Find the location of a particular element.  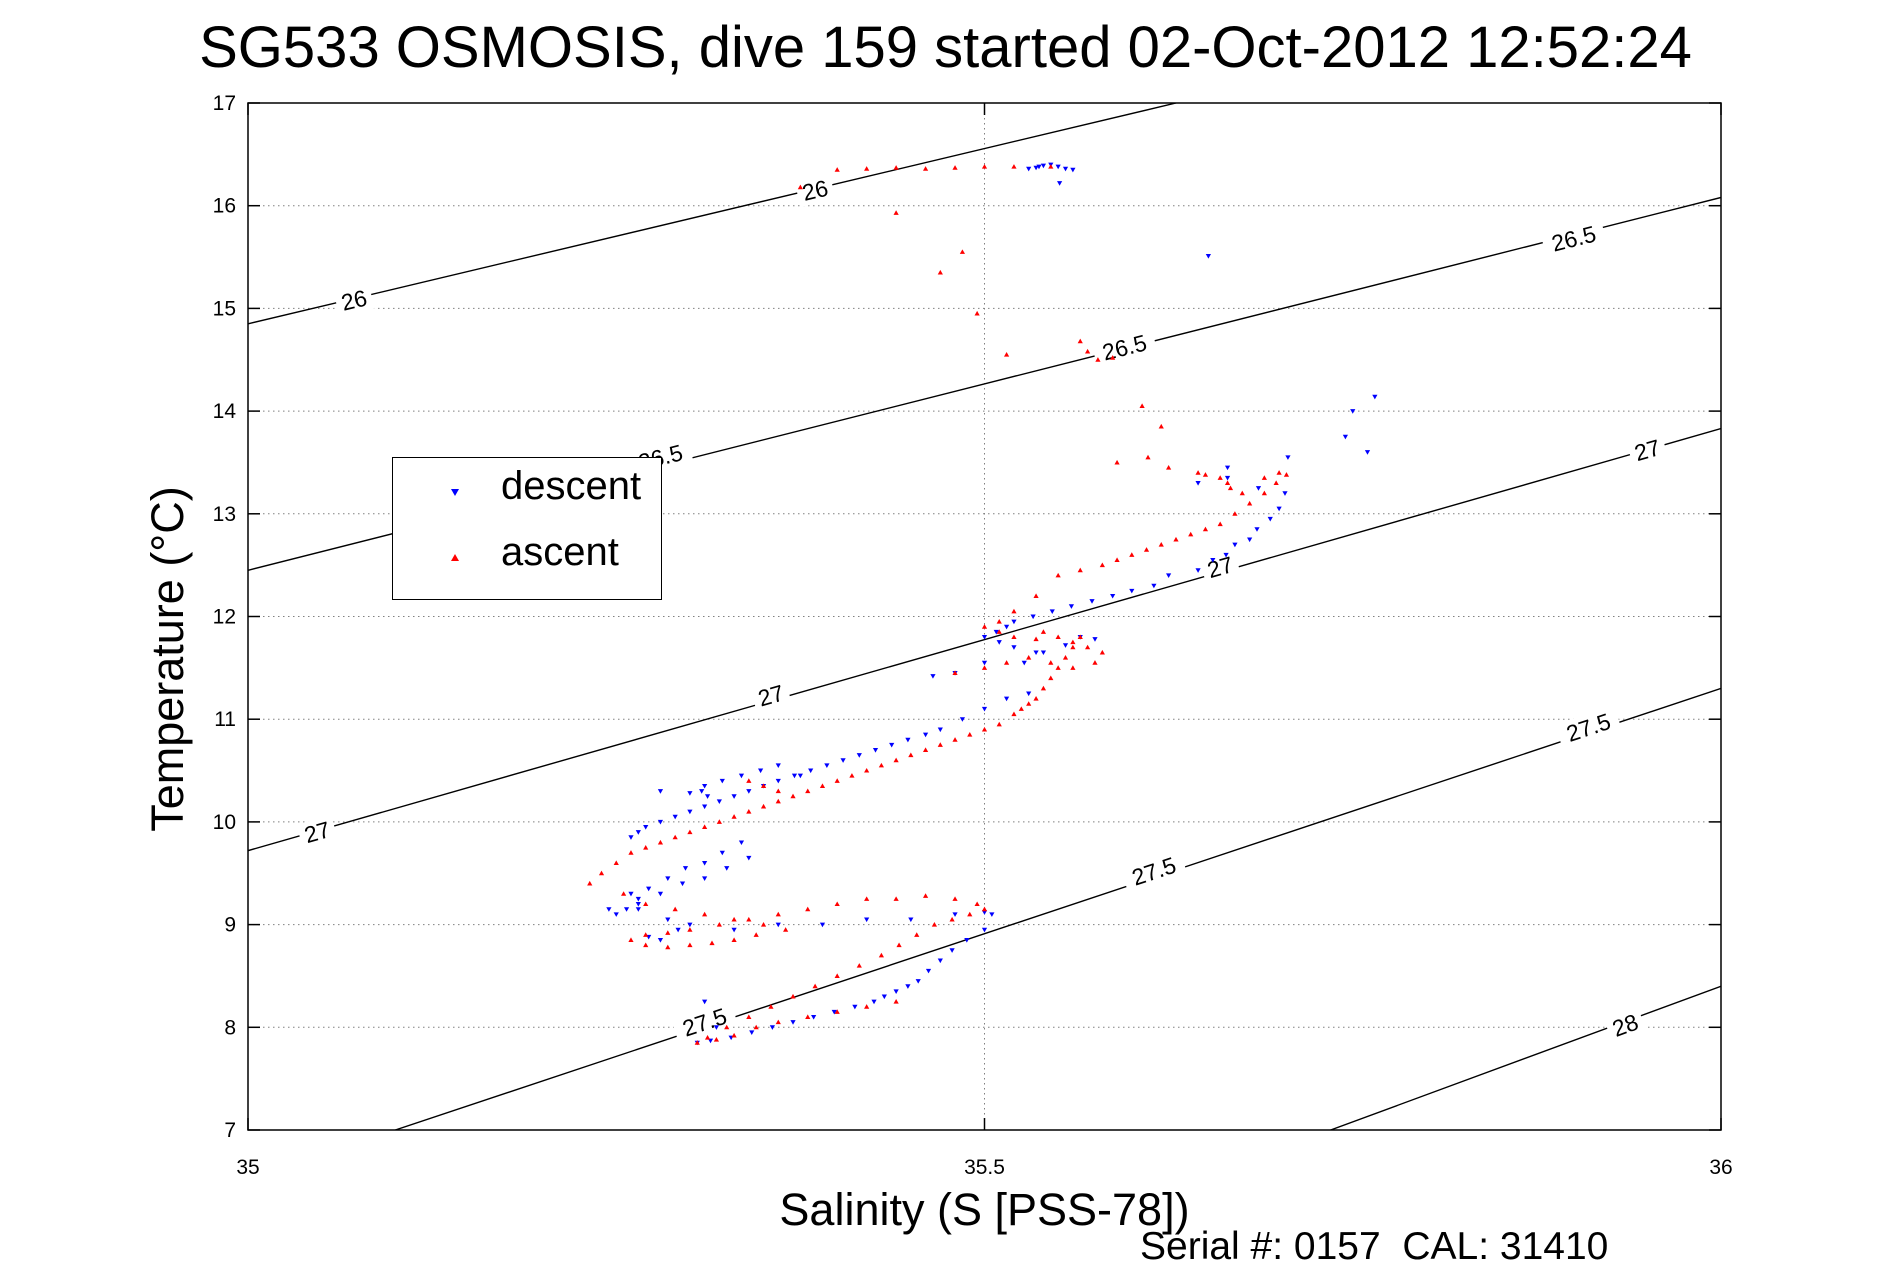

ascent-marker-icon is located at coordinates (455, 557).